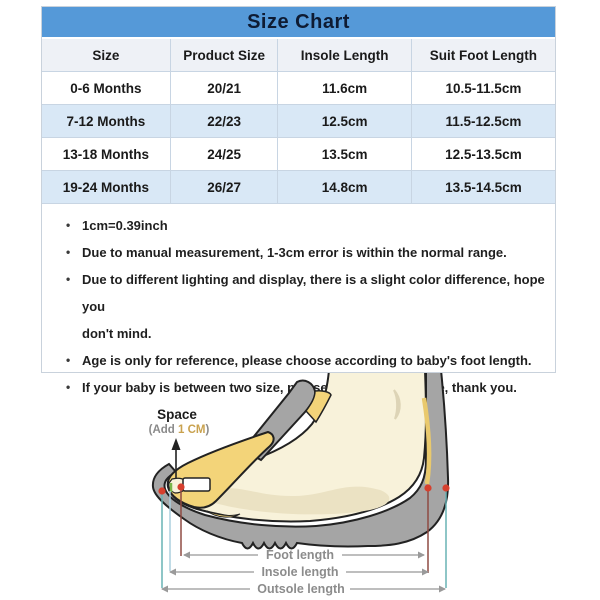 This screenshot has width=600, height=600. What do you see at coordinates (344, 187) in the screenshot?
I see `table-cell: 14.8cm` at bounding box center [344, 187].